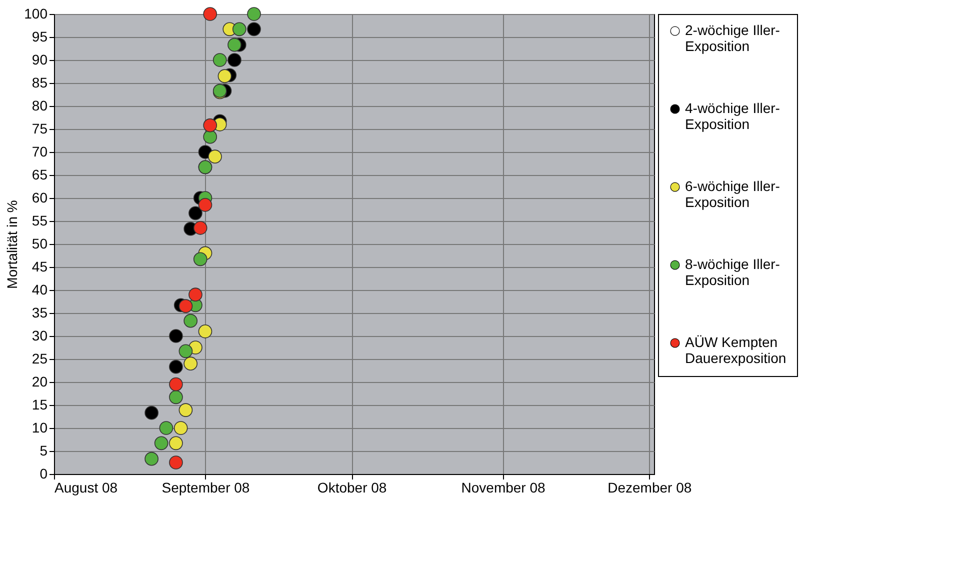  Describe the element at coordinates (40, 382) in the screenshot. I see `y-tick-label: 20` at that location.